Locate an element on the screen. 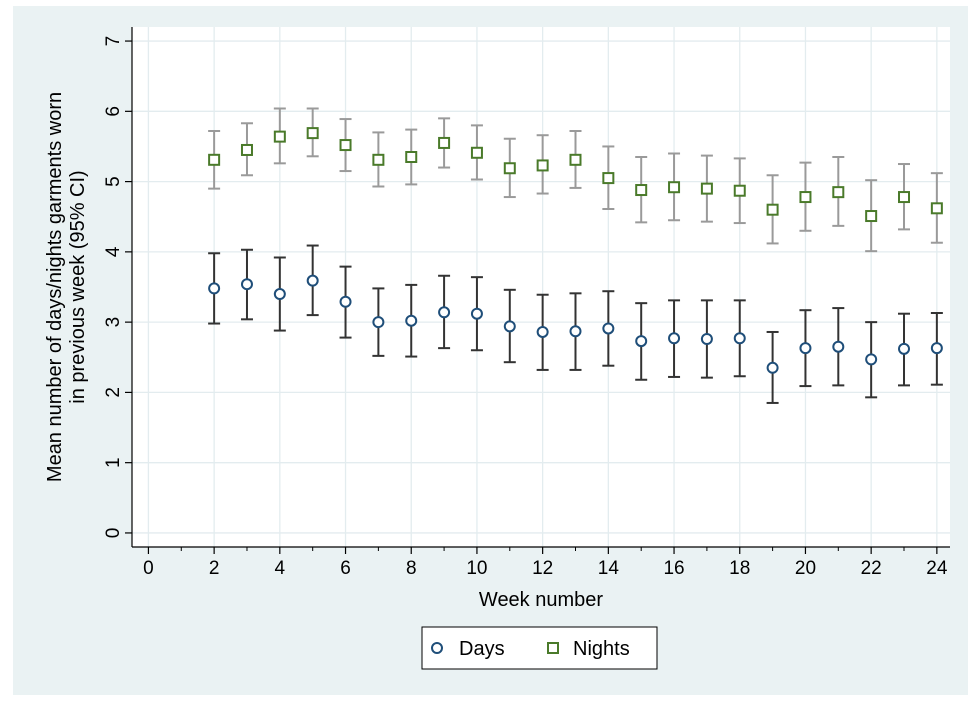  x-tick-label: 24 is located at coordinates (937, 568).